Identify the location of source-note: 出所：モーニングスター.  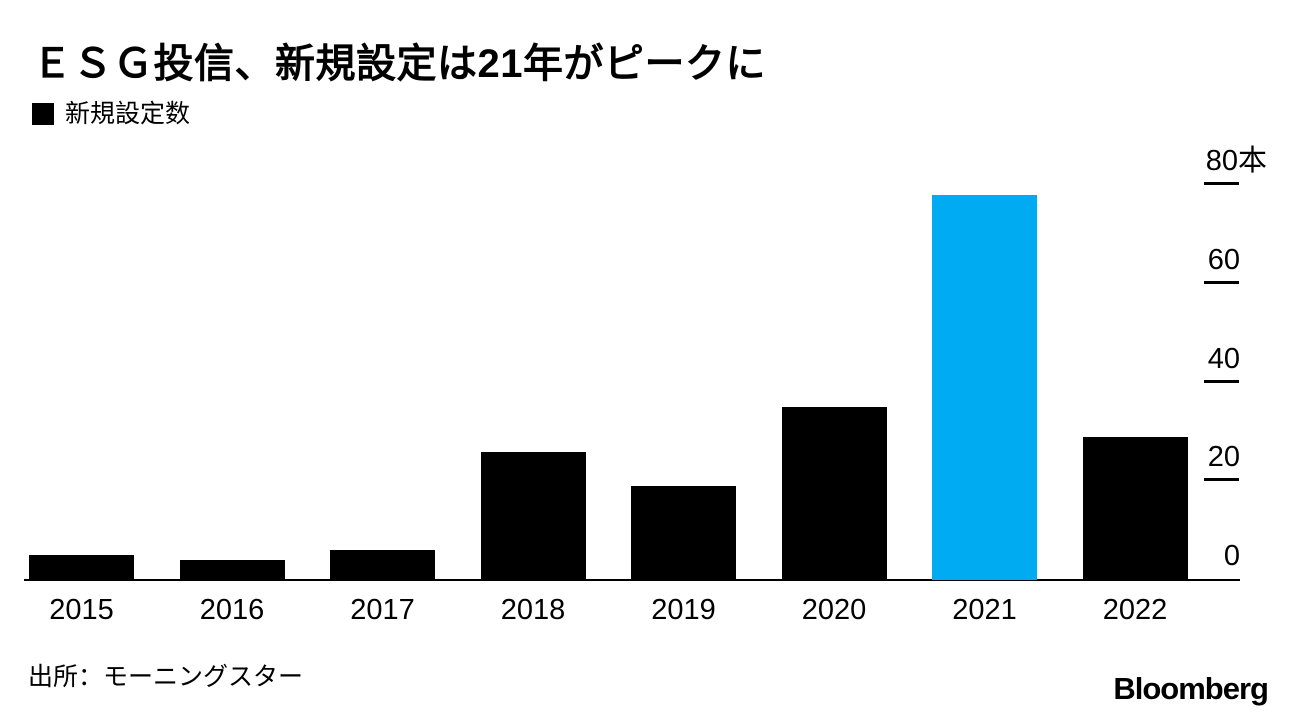
(166, 677).